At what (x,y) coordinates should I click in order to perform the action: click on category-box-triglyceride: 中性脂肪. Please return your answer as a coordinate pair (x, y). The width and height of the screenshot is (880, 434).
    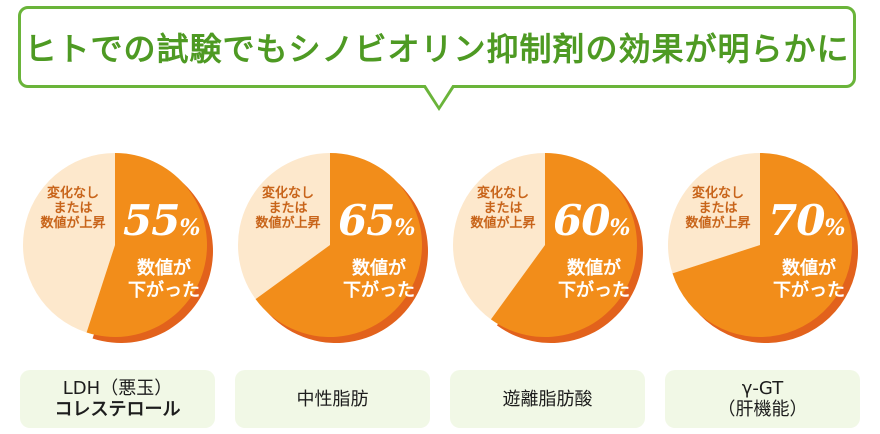
    Looking at the image, I should click on (332, 399).